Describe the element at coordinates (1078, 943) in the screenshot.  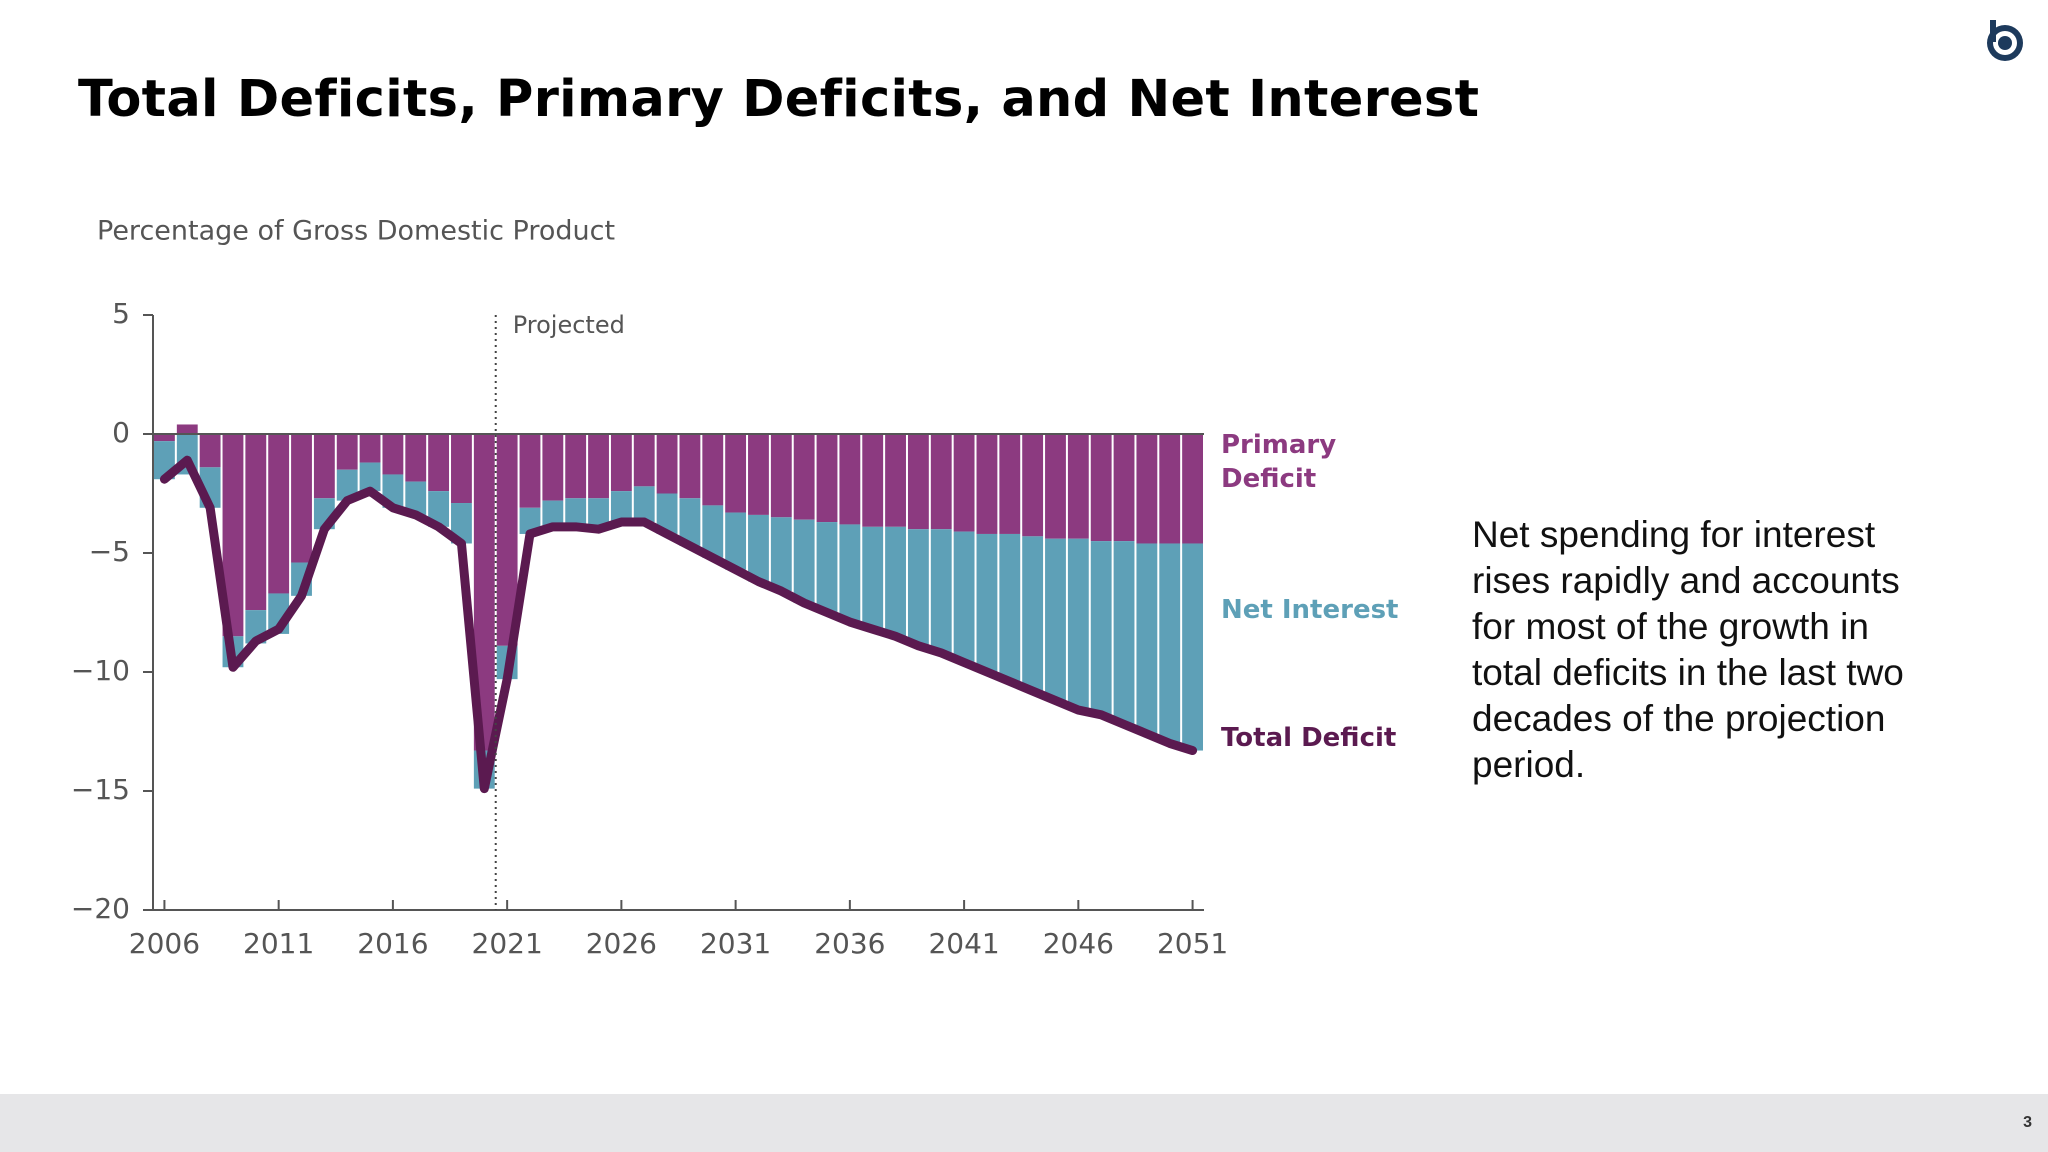
I see `x-tick-label: 2046` at that location.